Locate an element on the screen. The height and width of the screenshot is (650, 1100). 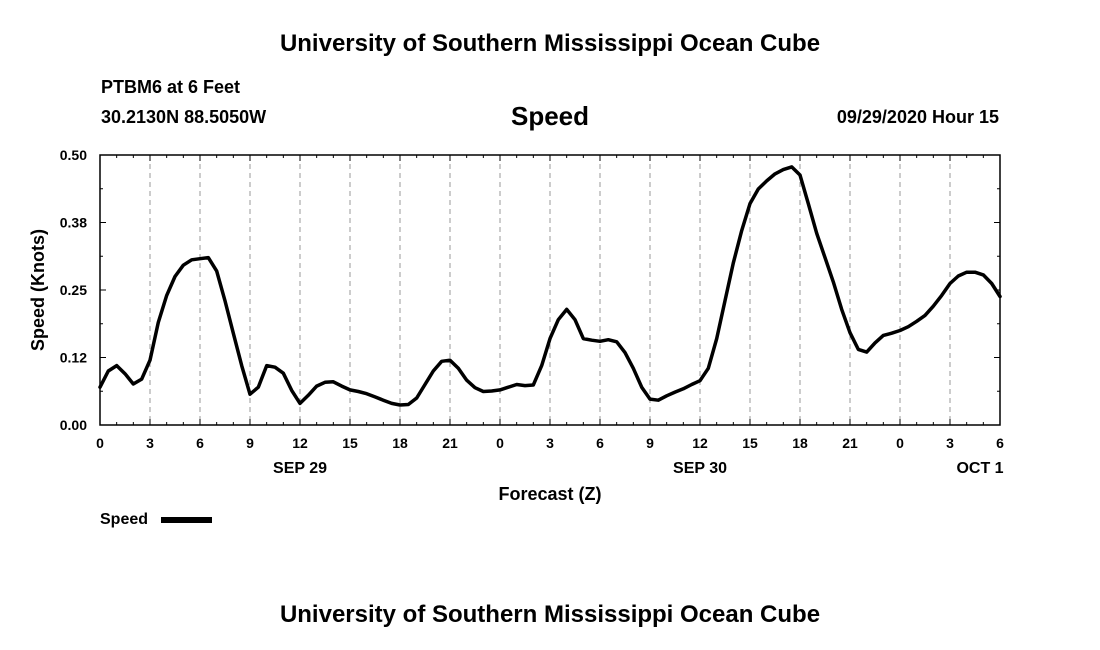
date-label: OCT 1 is located at coordinates (979, 468).